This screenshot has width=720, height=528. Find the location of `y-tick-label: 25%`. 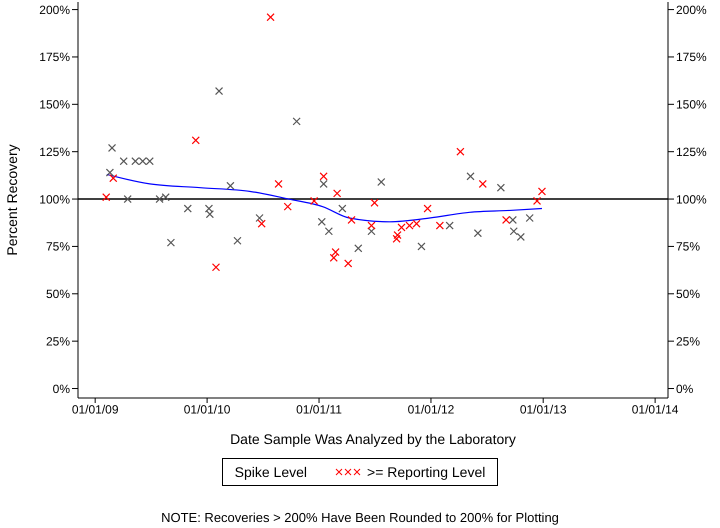

y-tick-label: 25% is located at coordinates (58, 341).